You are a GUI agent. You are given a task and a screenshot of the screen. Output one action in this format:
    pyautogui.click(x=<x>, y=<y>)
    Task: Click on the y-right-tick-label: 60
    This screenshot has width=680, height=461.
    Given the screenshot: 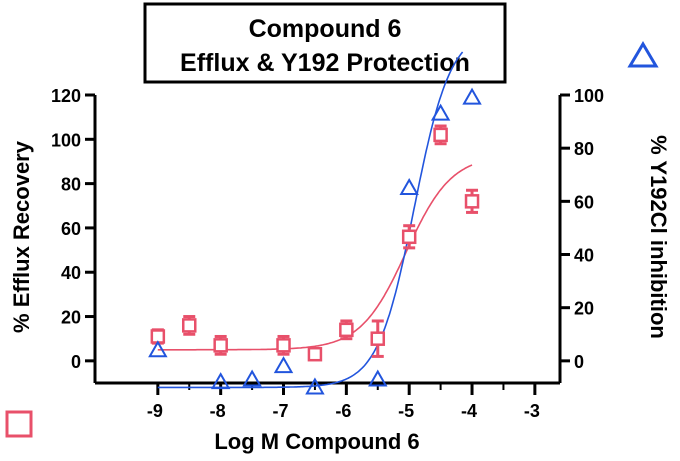 What is the action you would take?
    pyautogui.click(x=584, y=202)
    